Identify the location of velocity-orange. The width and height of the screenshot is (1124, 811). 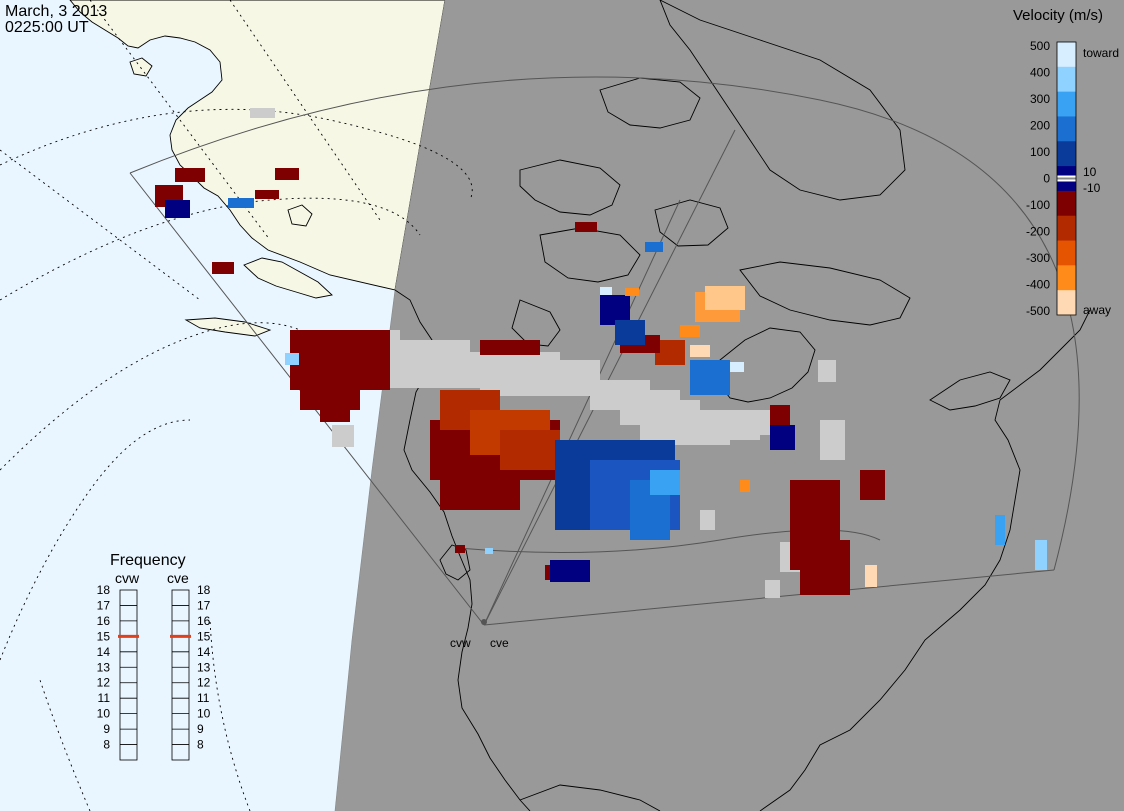
(751, 436).